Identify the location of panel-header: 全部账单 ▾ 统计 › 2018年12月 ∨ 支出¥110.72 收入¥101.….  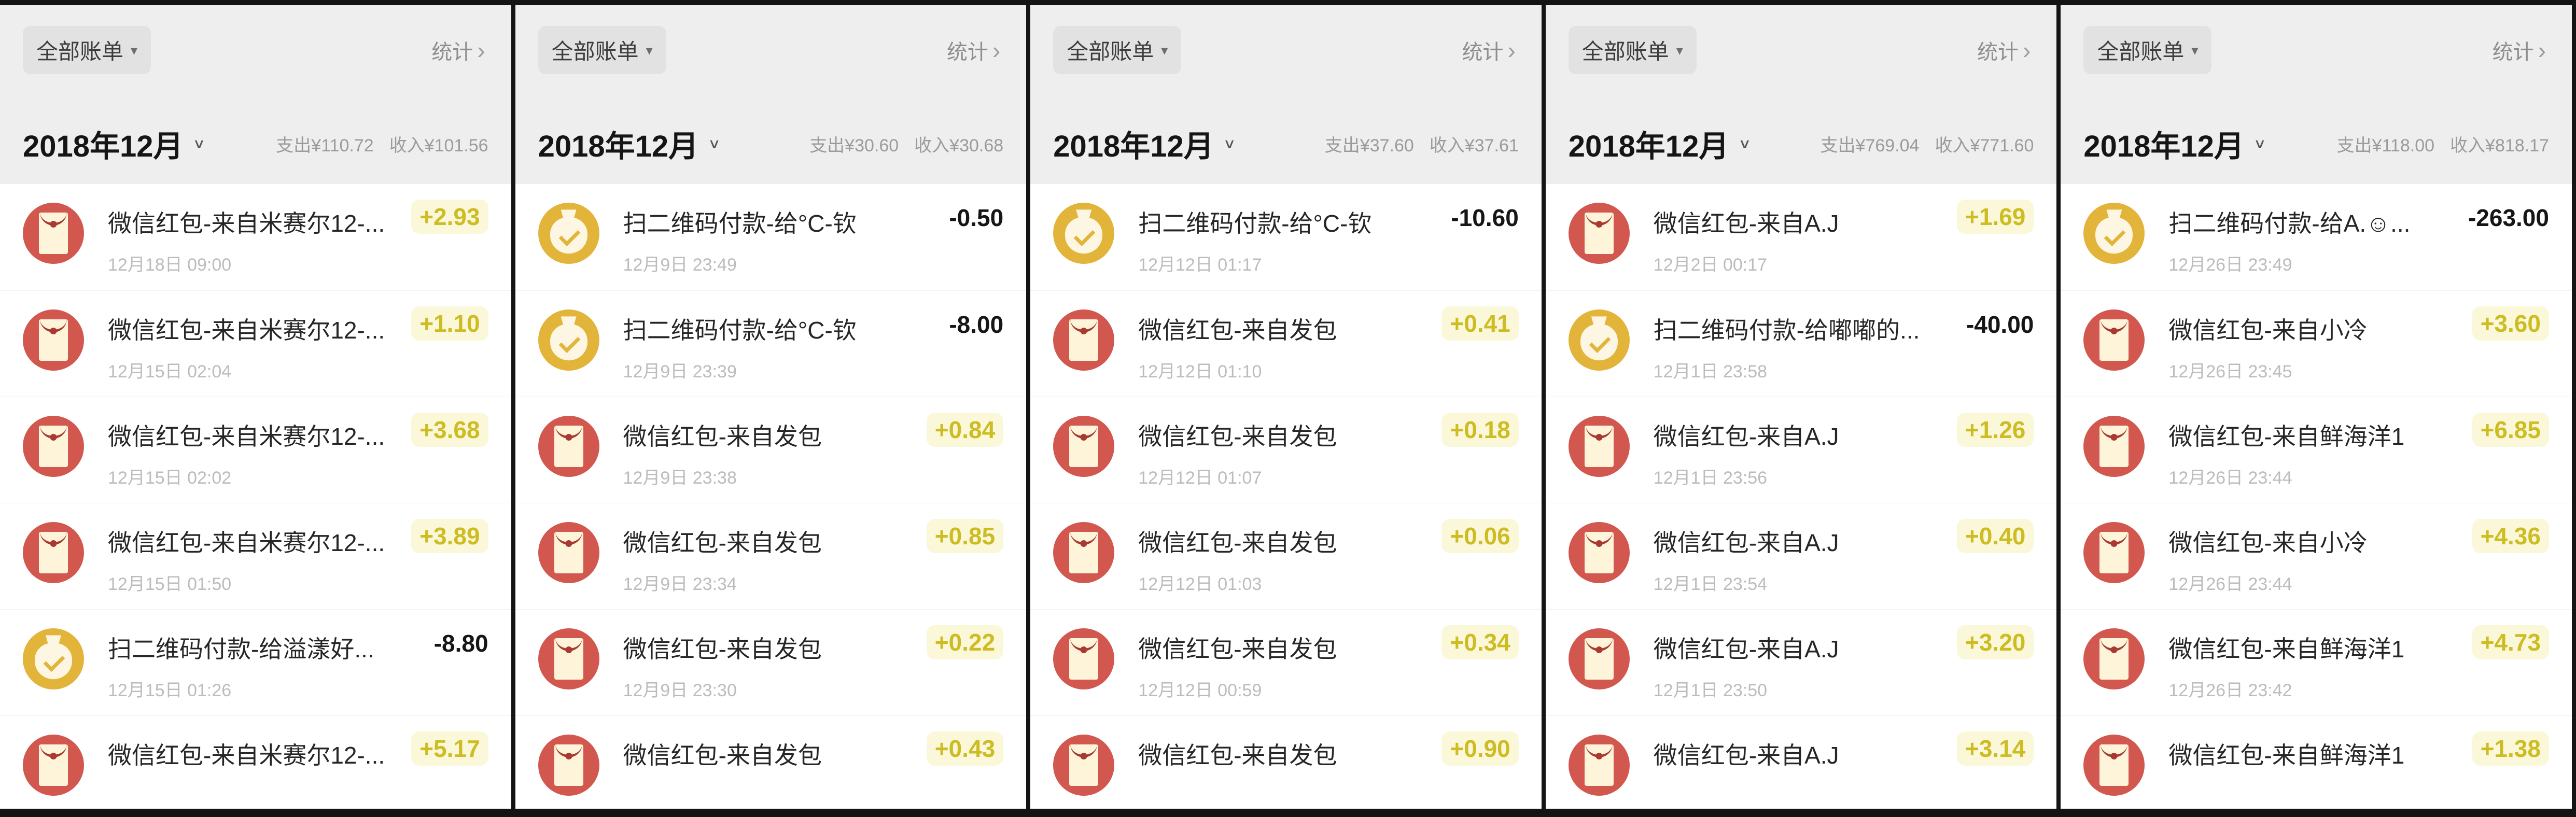
(255, 95).